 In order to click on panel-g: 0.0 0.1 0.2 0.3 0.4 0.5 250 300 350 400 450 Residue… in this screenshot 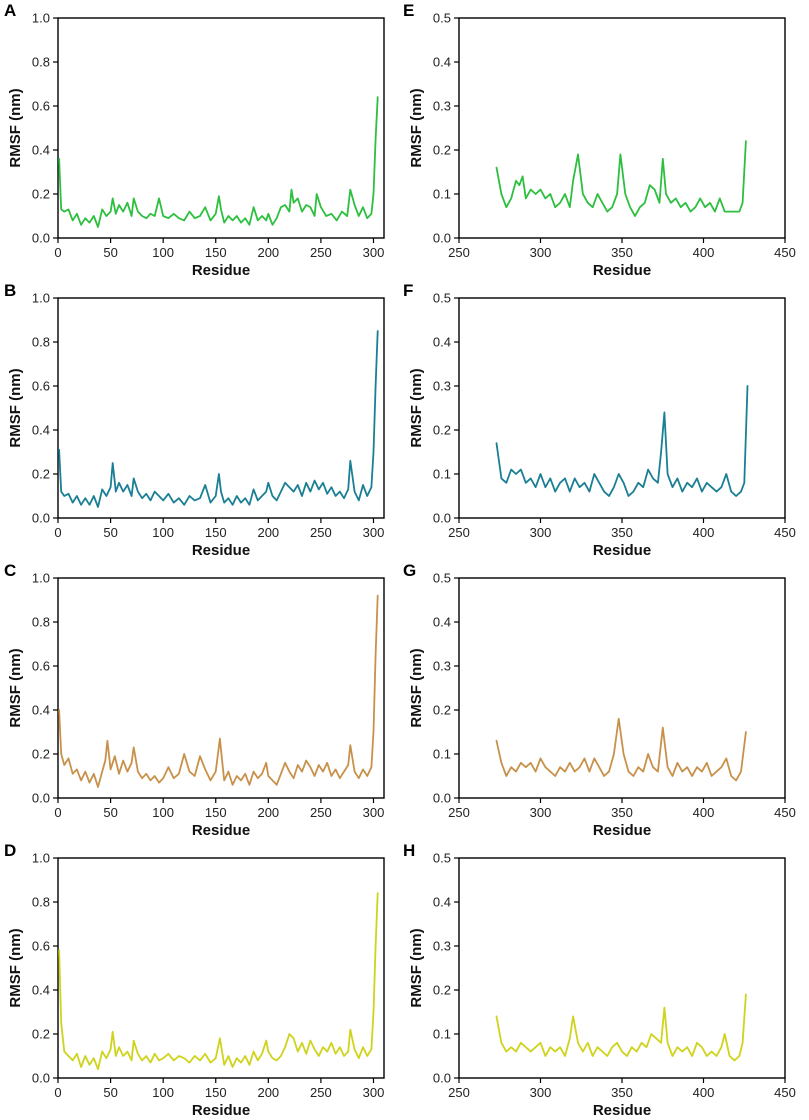, I will do `click(599, 700)`.